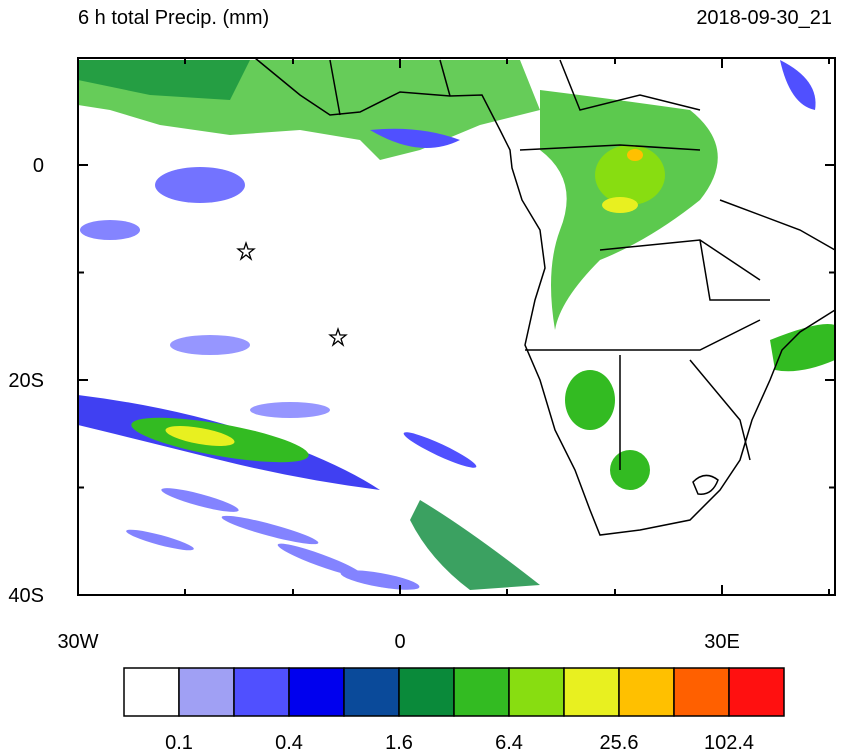  I want to click on markers, so click(292, 293).